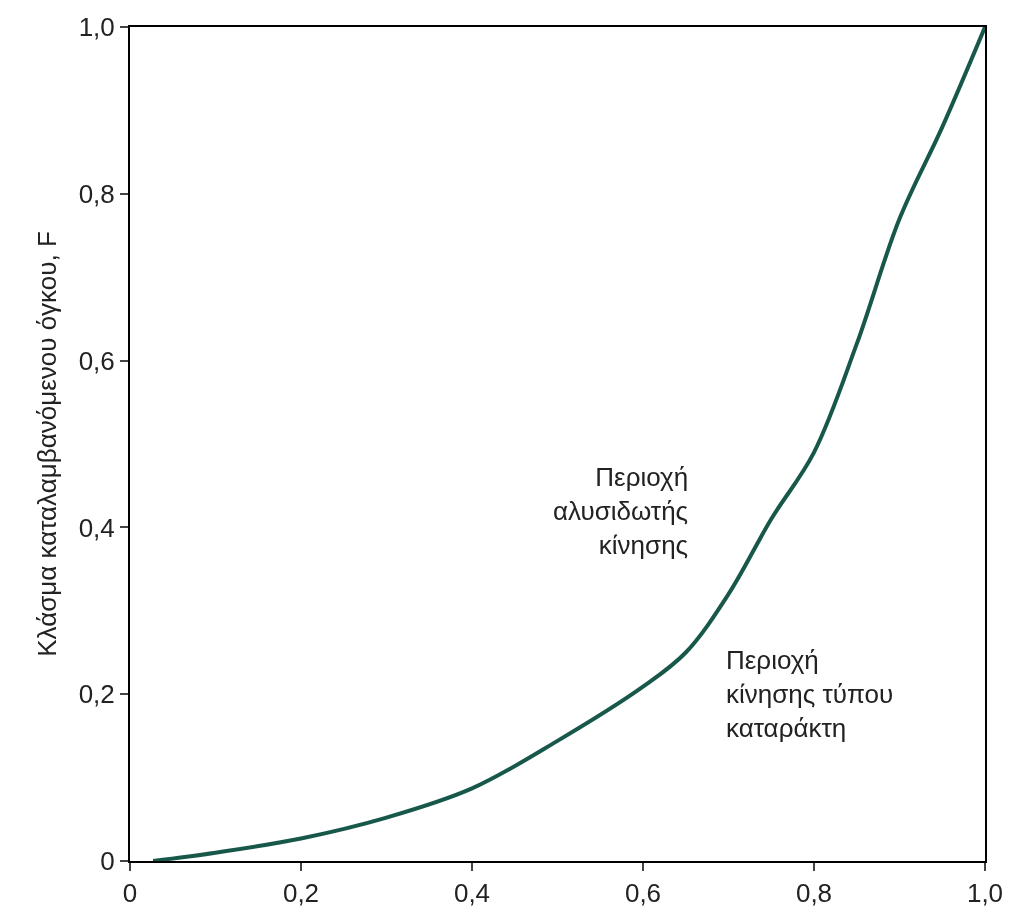 This screenshot has width=1015, height=920. What do you see at coordinates (46, 444) in the screenshot?
I see `y-axis-title: Κλάσμα καταλαμβανόμενου όγκου, F` at bounding box center [46, 444].